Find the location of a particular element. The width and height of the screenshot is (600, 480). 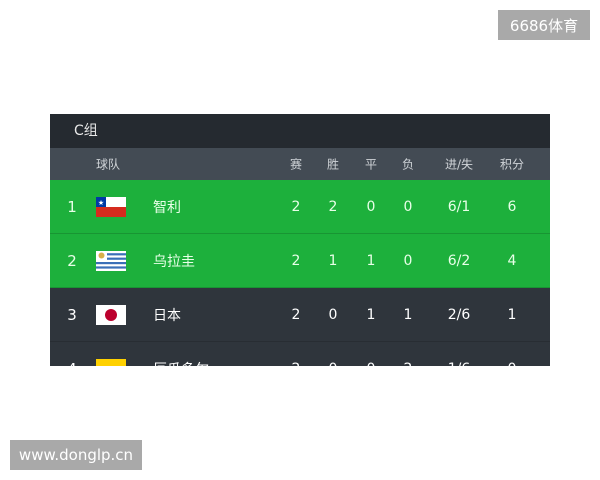

team-name: 日本 is located at coordinates (167, 315).